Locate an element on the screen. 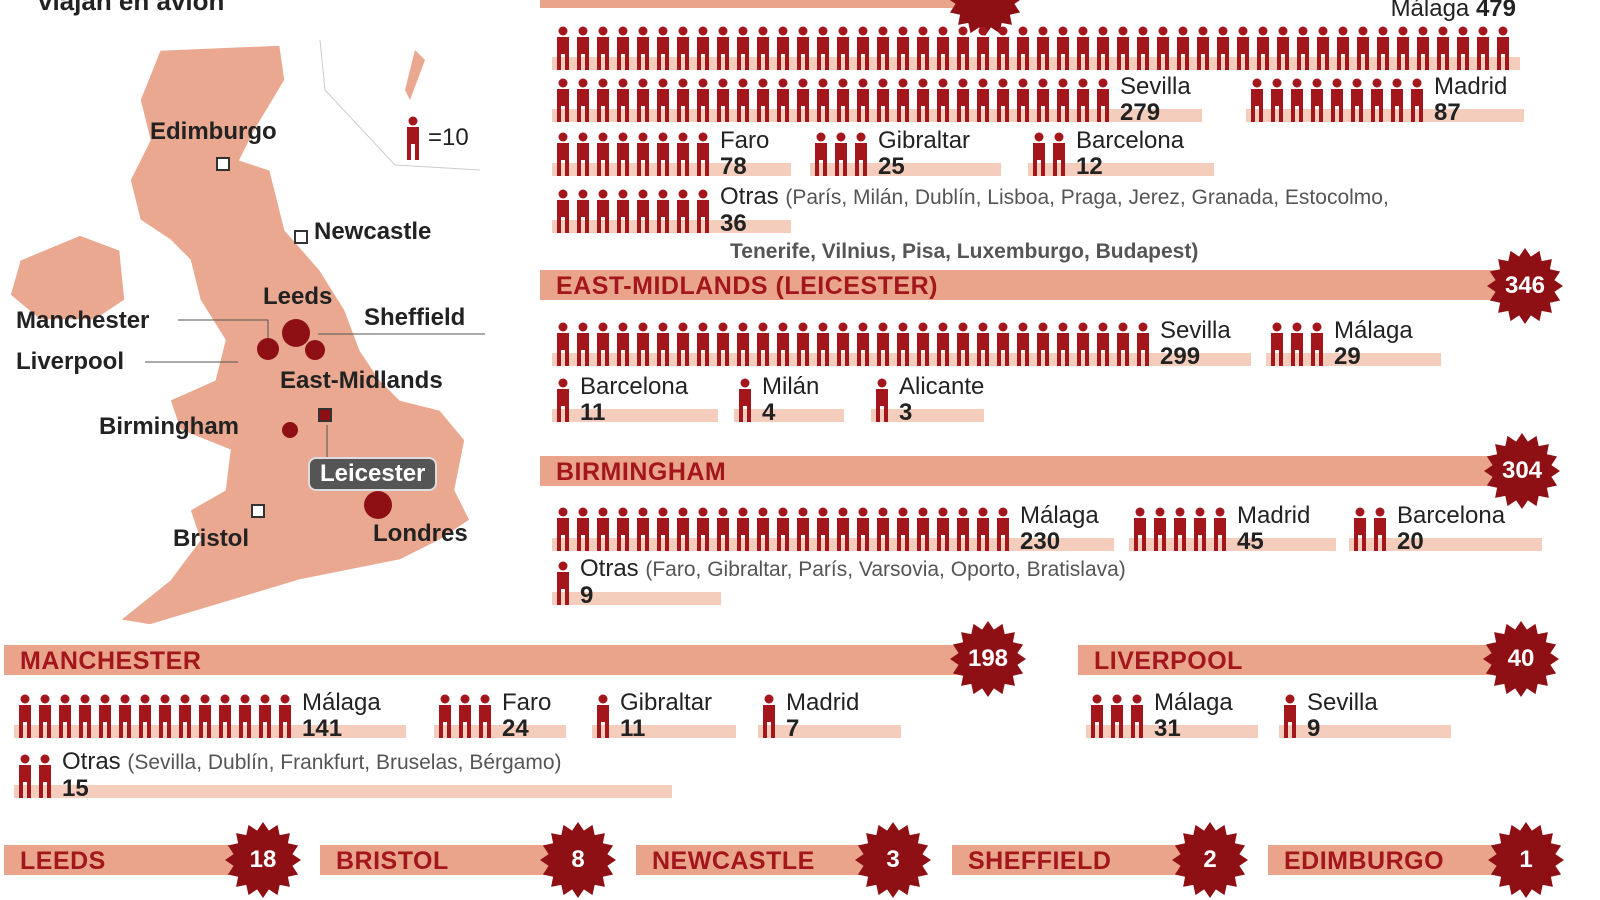 Image resolution: width=1600 pixels, height=900 pixels. airport-total: 198 is located at coordinates (988, 658).